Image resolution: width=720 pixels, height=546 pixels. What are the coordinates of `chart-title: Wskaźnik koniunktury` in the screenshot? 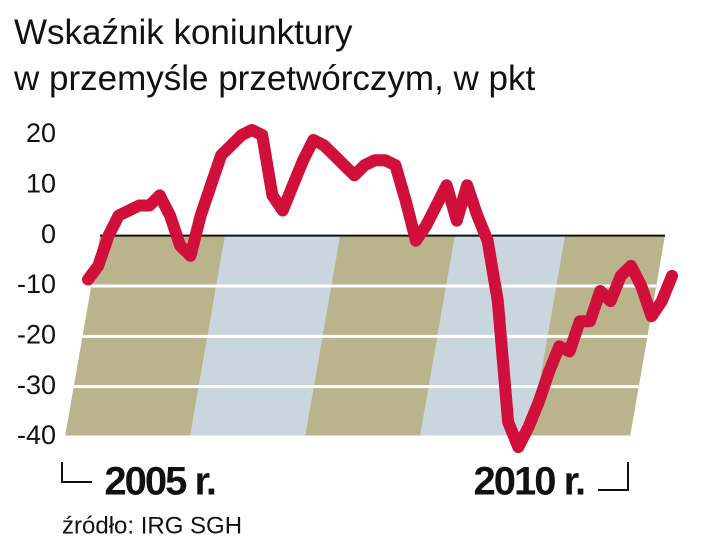 It's located at (183, 32).